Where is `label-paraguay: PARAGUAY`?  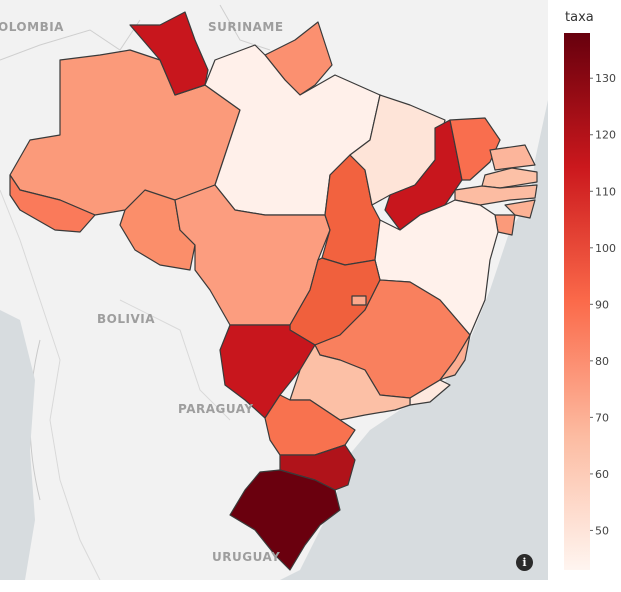 label-paraguay: PARAGUAY is located at coordinates (216, 409).